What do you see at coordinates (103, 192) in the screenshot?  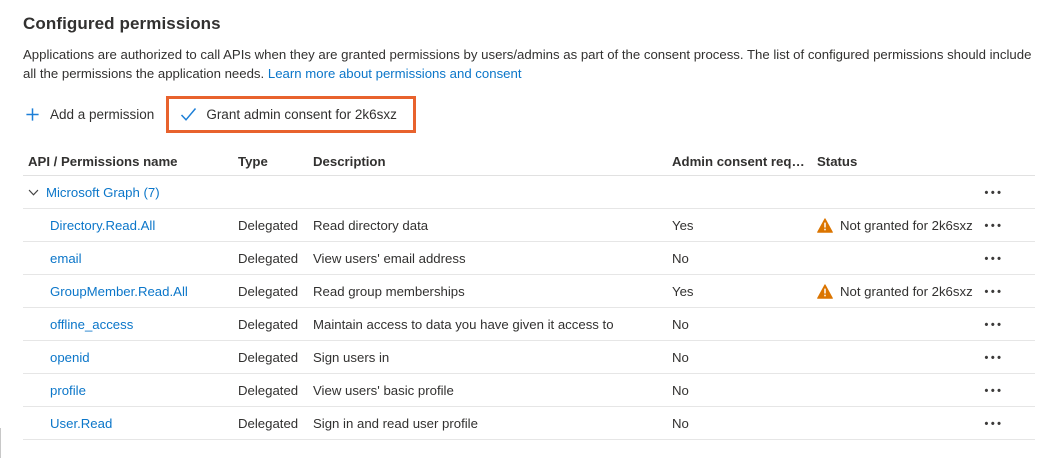 I see `api-group-link: Microsoft Graph (7)` at bounding box center [103, 192].